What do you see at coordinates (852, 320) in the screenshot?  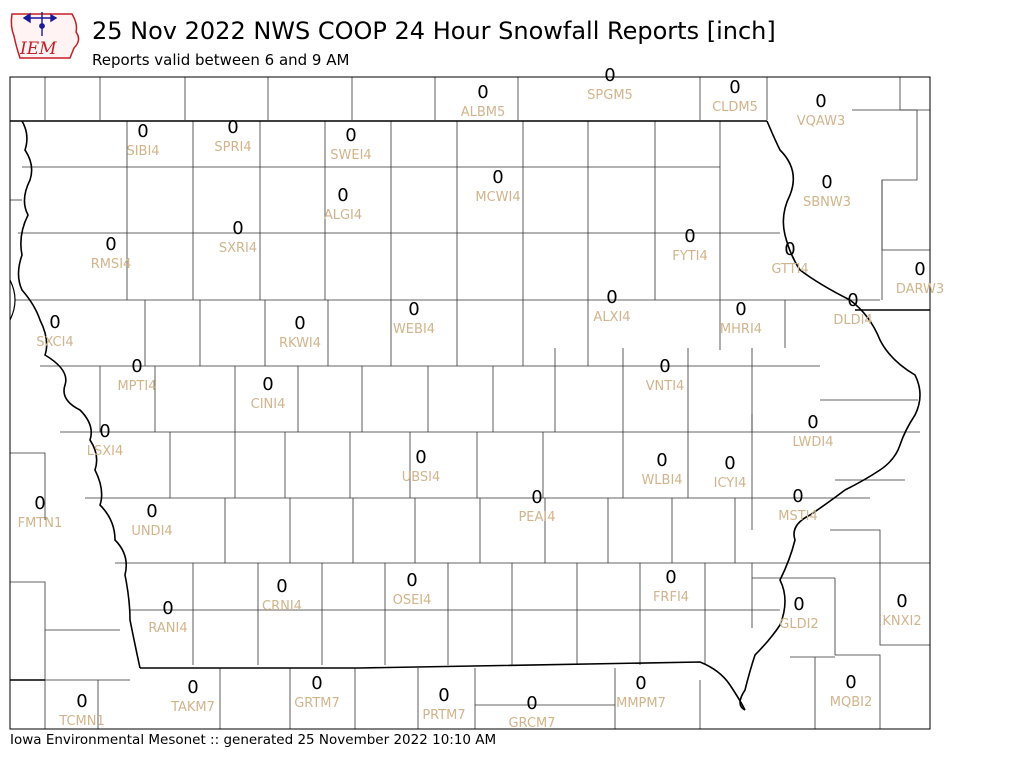 I see `station-id: DLDI4` at bounding box center [852, 320].